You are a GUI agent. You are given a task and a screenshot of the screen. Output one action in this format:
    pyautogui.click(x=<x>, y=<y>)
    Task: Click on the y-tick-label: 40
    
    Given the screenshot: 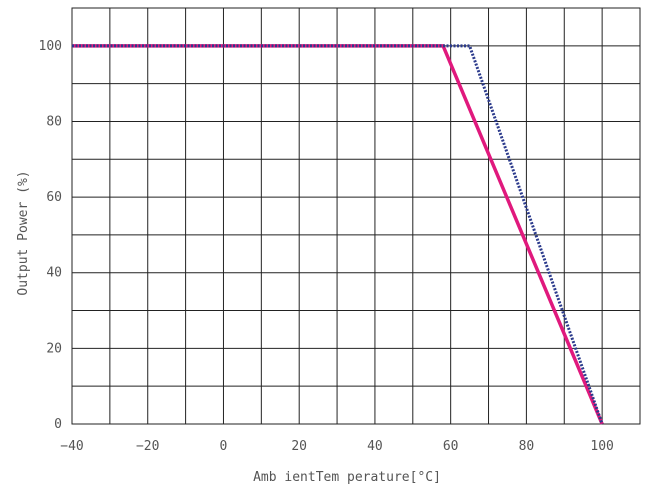 What is the action you would take?
    pyautogui.click(x=54, y=273)
    